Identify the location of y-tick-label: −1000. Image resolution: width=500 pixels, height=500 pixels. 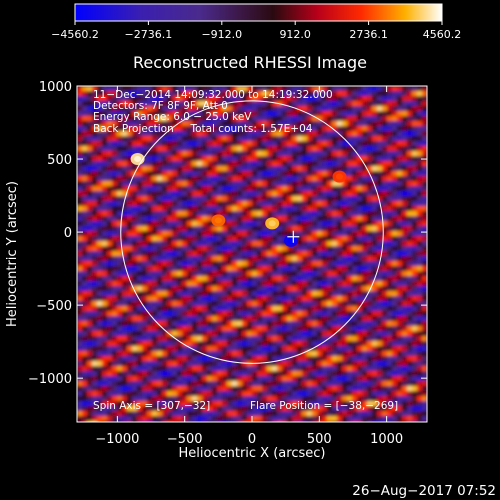
(50, 379).